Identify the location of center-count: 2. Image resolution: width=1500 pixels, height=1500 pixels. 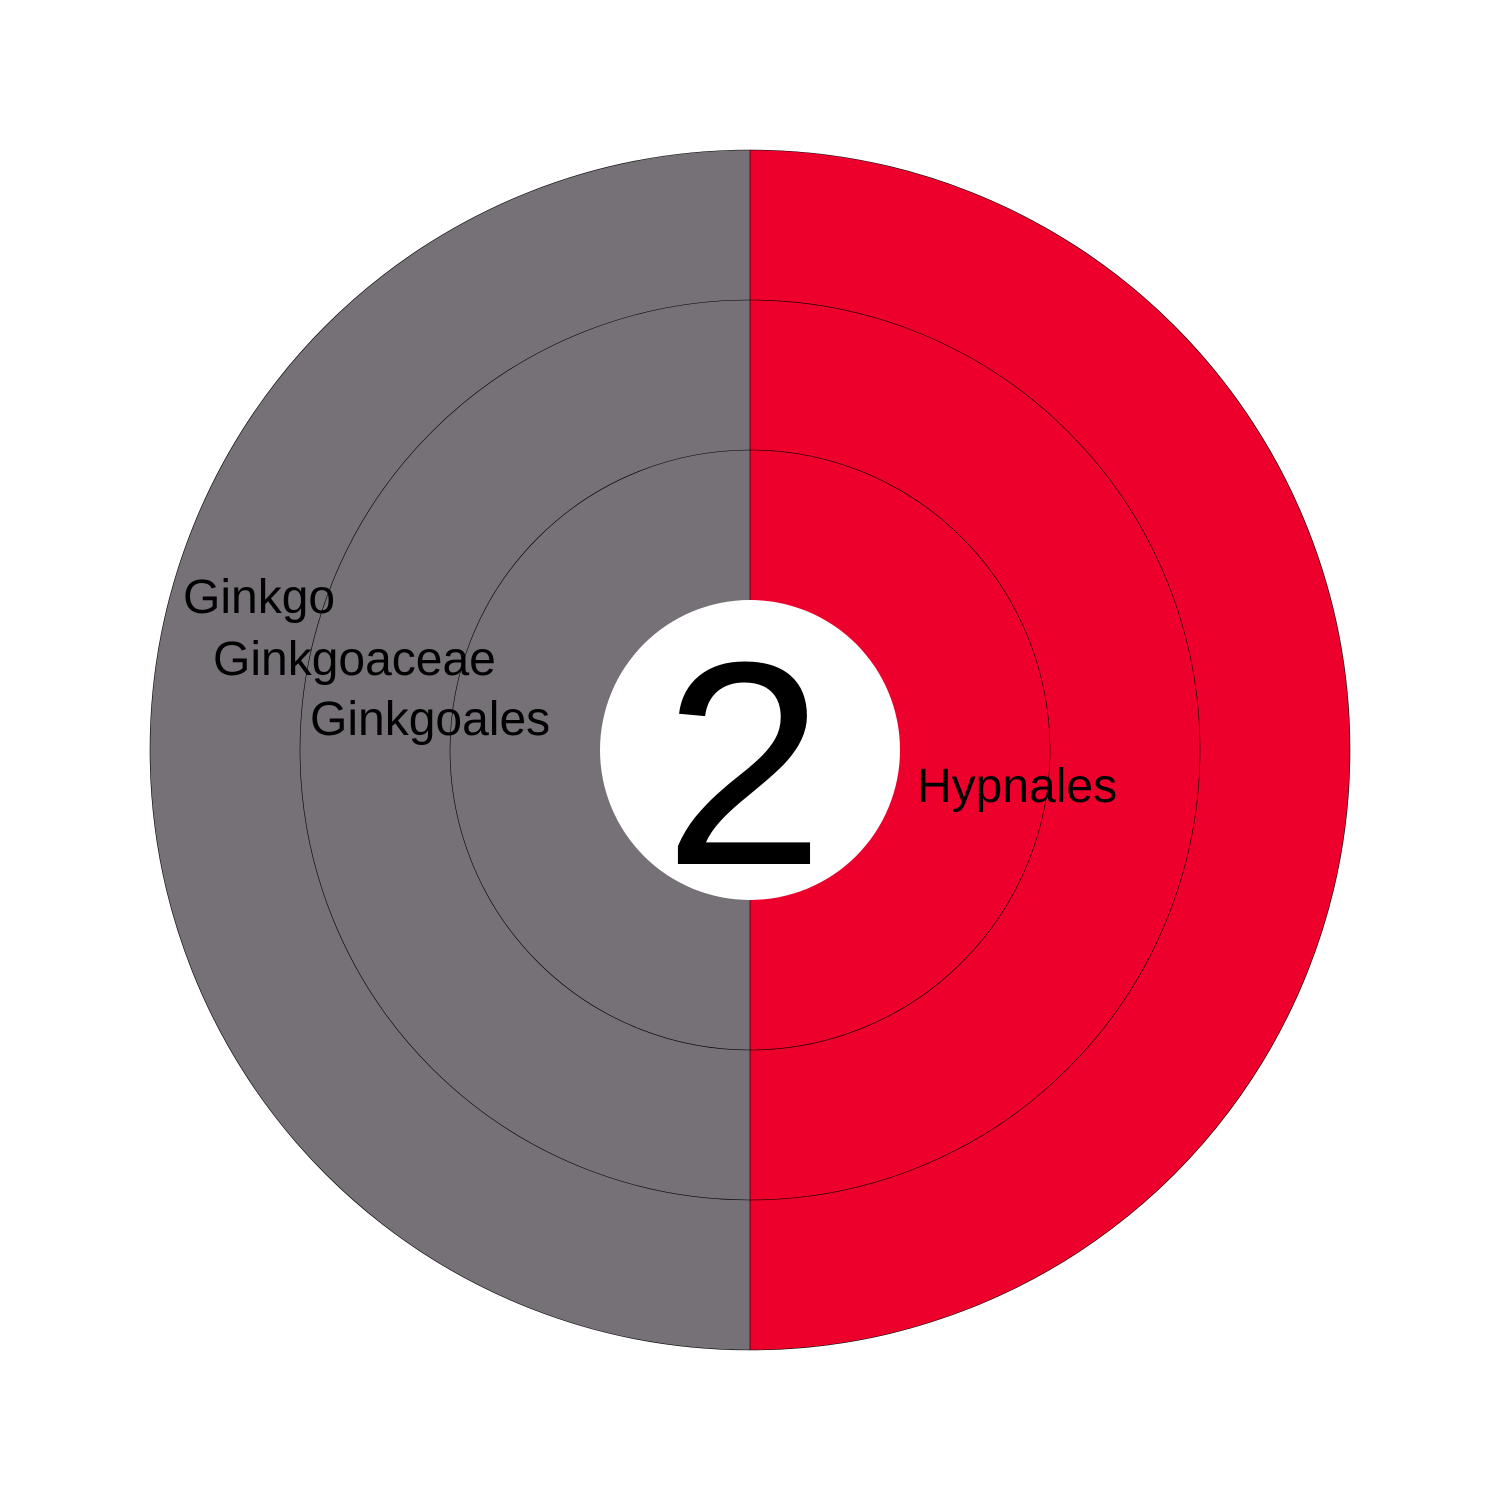
(743, 764).